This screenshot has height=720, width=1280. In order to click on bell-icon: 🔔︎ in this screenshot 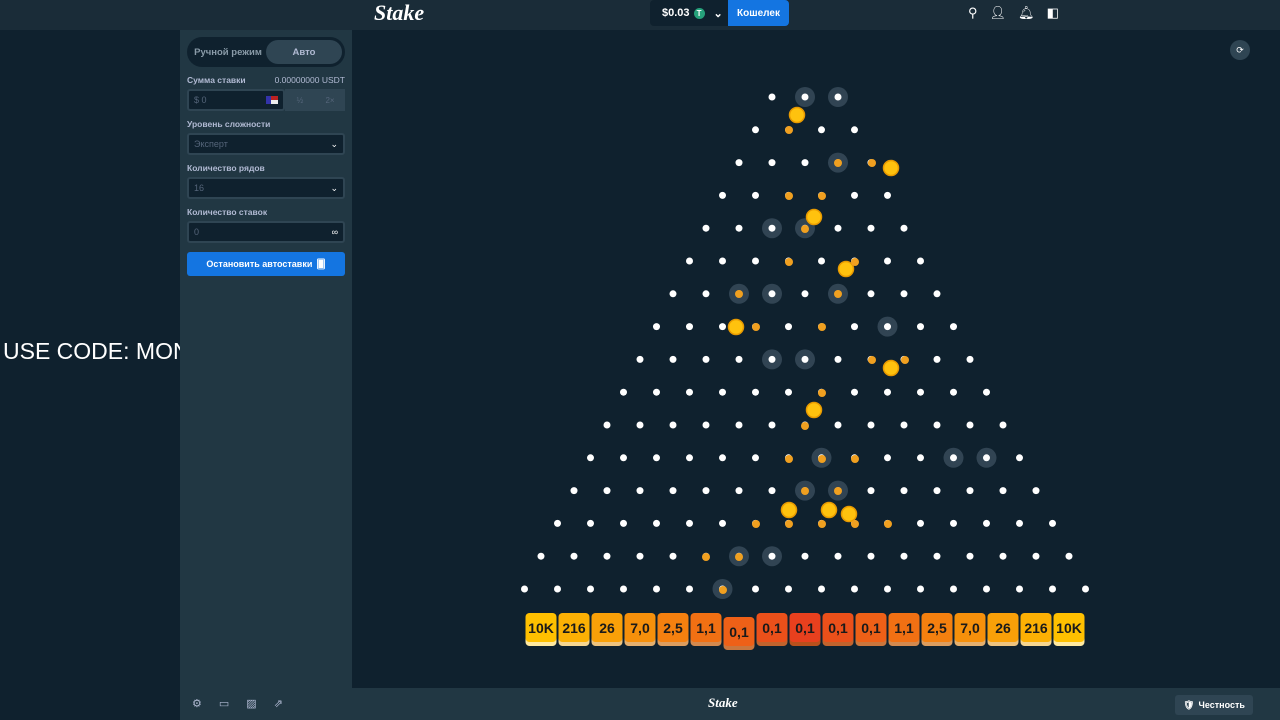, I will do `click(1026, 12)`.